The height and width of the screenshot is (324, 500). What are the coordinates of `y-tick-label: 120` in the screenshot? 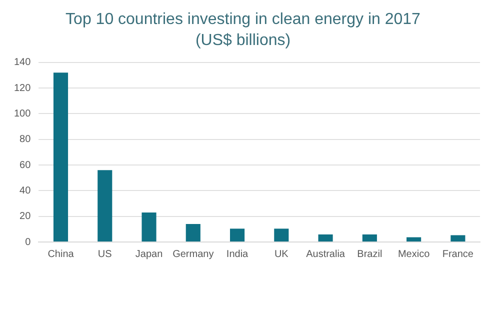 It's located at (23, 88).